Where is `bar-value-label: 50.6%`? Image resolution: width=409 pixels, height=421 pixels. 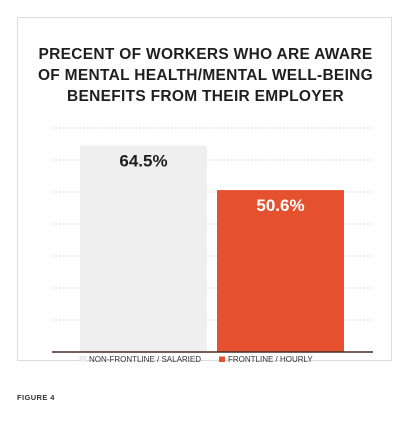 bar-value-label: 50.6% is located at coordinates (280, 205).